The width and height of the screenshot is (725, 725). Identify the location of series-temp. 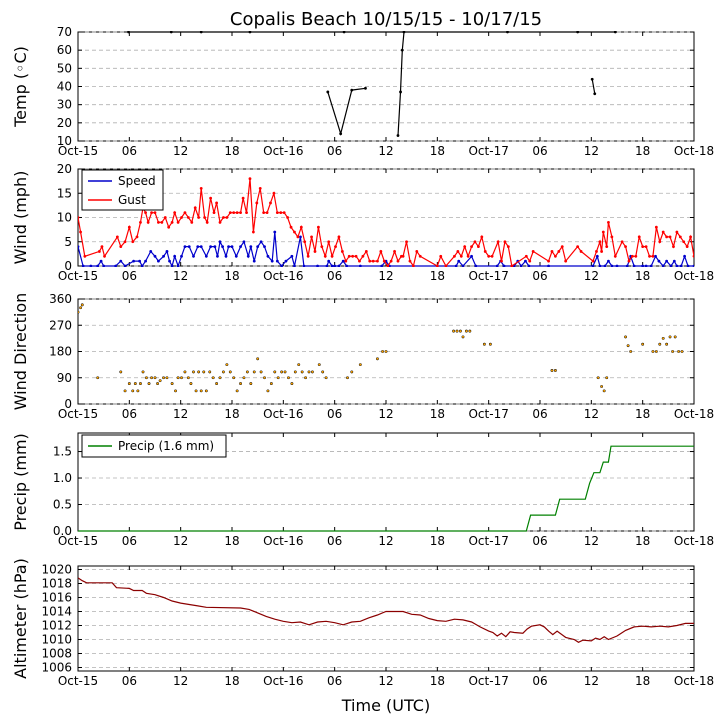
(593, 86).